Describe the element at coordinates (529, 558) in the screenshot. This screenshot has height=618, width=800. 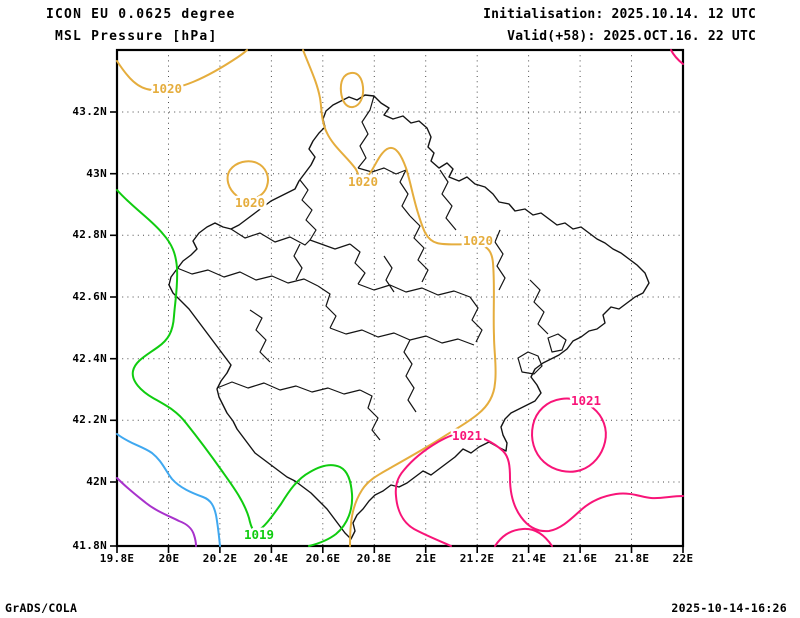
I see `x-axis-label-21-4e: 21.4E` at that location.